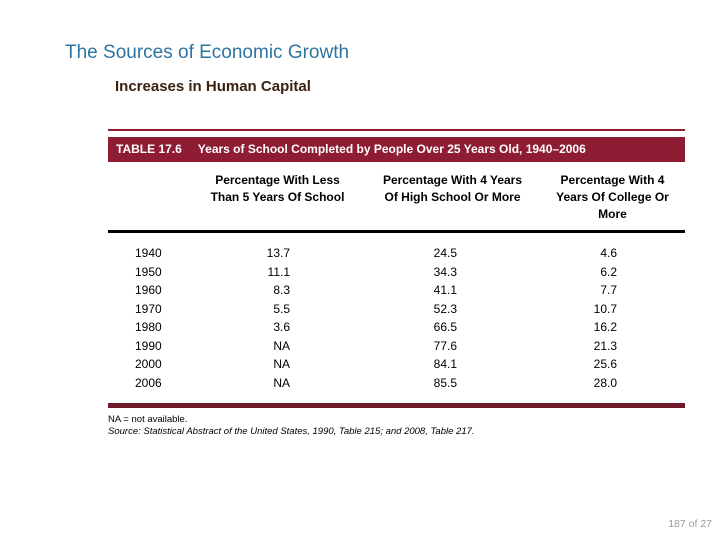  What do you see at coordinates (605, 345) in the screenshot?
I see `college4-cell: 21.3` at bounding box center [605, 345].